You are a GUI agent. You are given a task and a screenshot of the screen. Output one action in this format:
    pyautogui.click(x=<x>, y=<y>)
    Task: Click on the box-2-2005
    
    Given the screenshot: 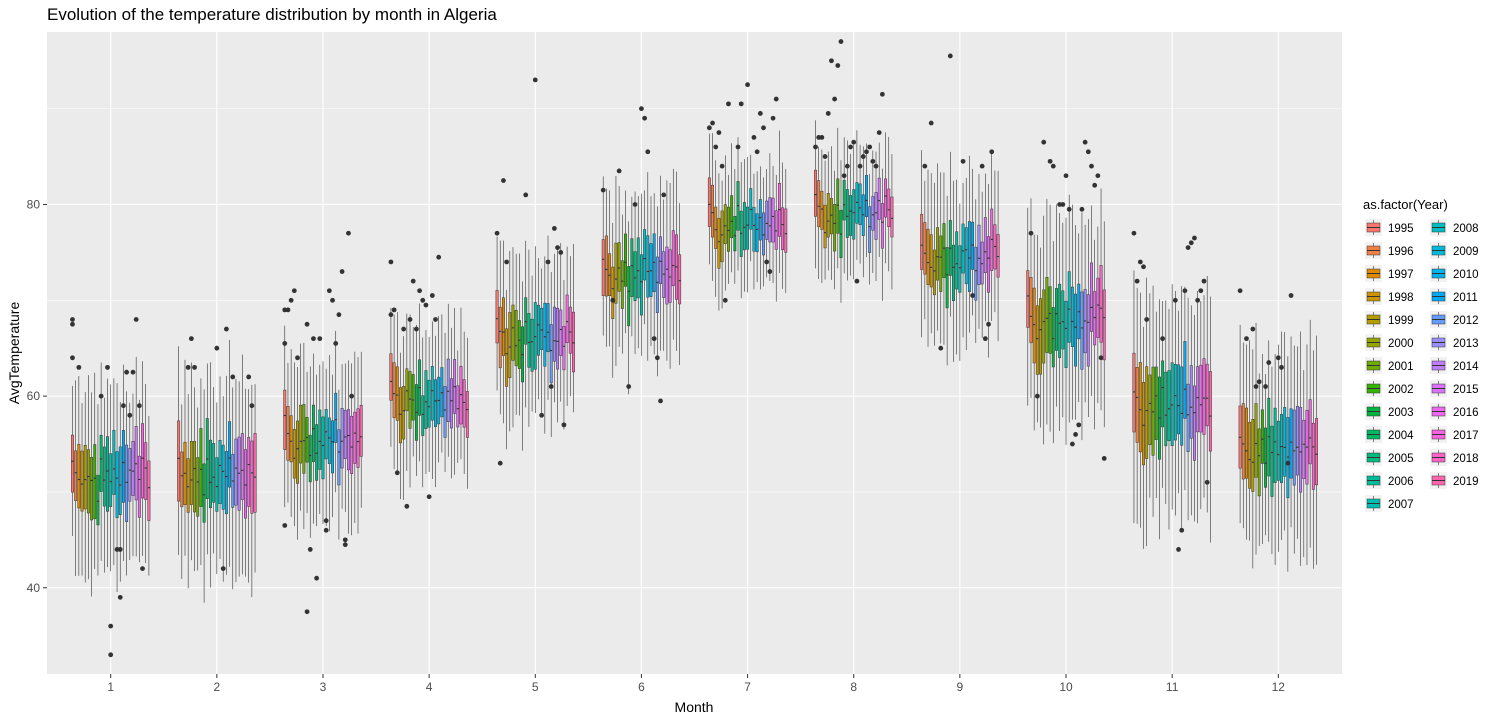 What is the action you would take?
    pyautogui.click(x=210, y=475)
    